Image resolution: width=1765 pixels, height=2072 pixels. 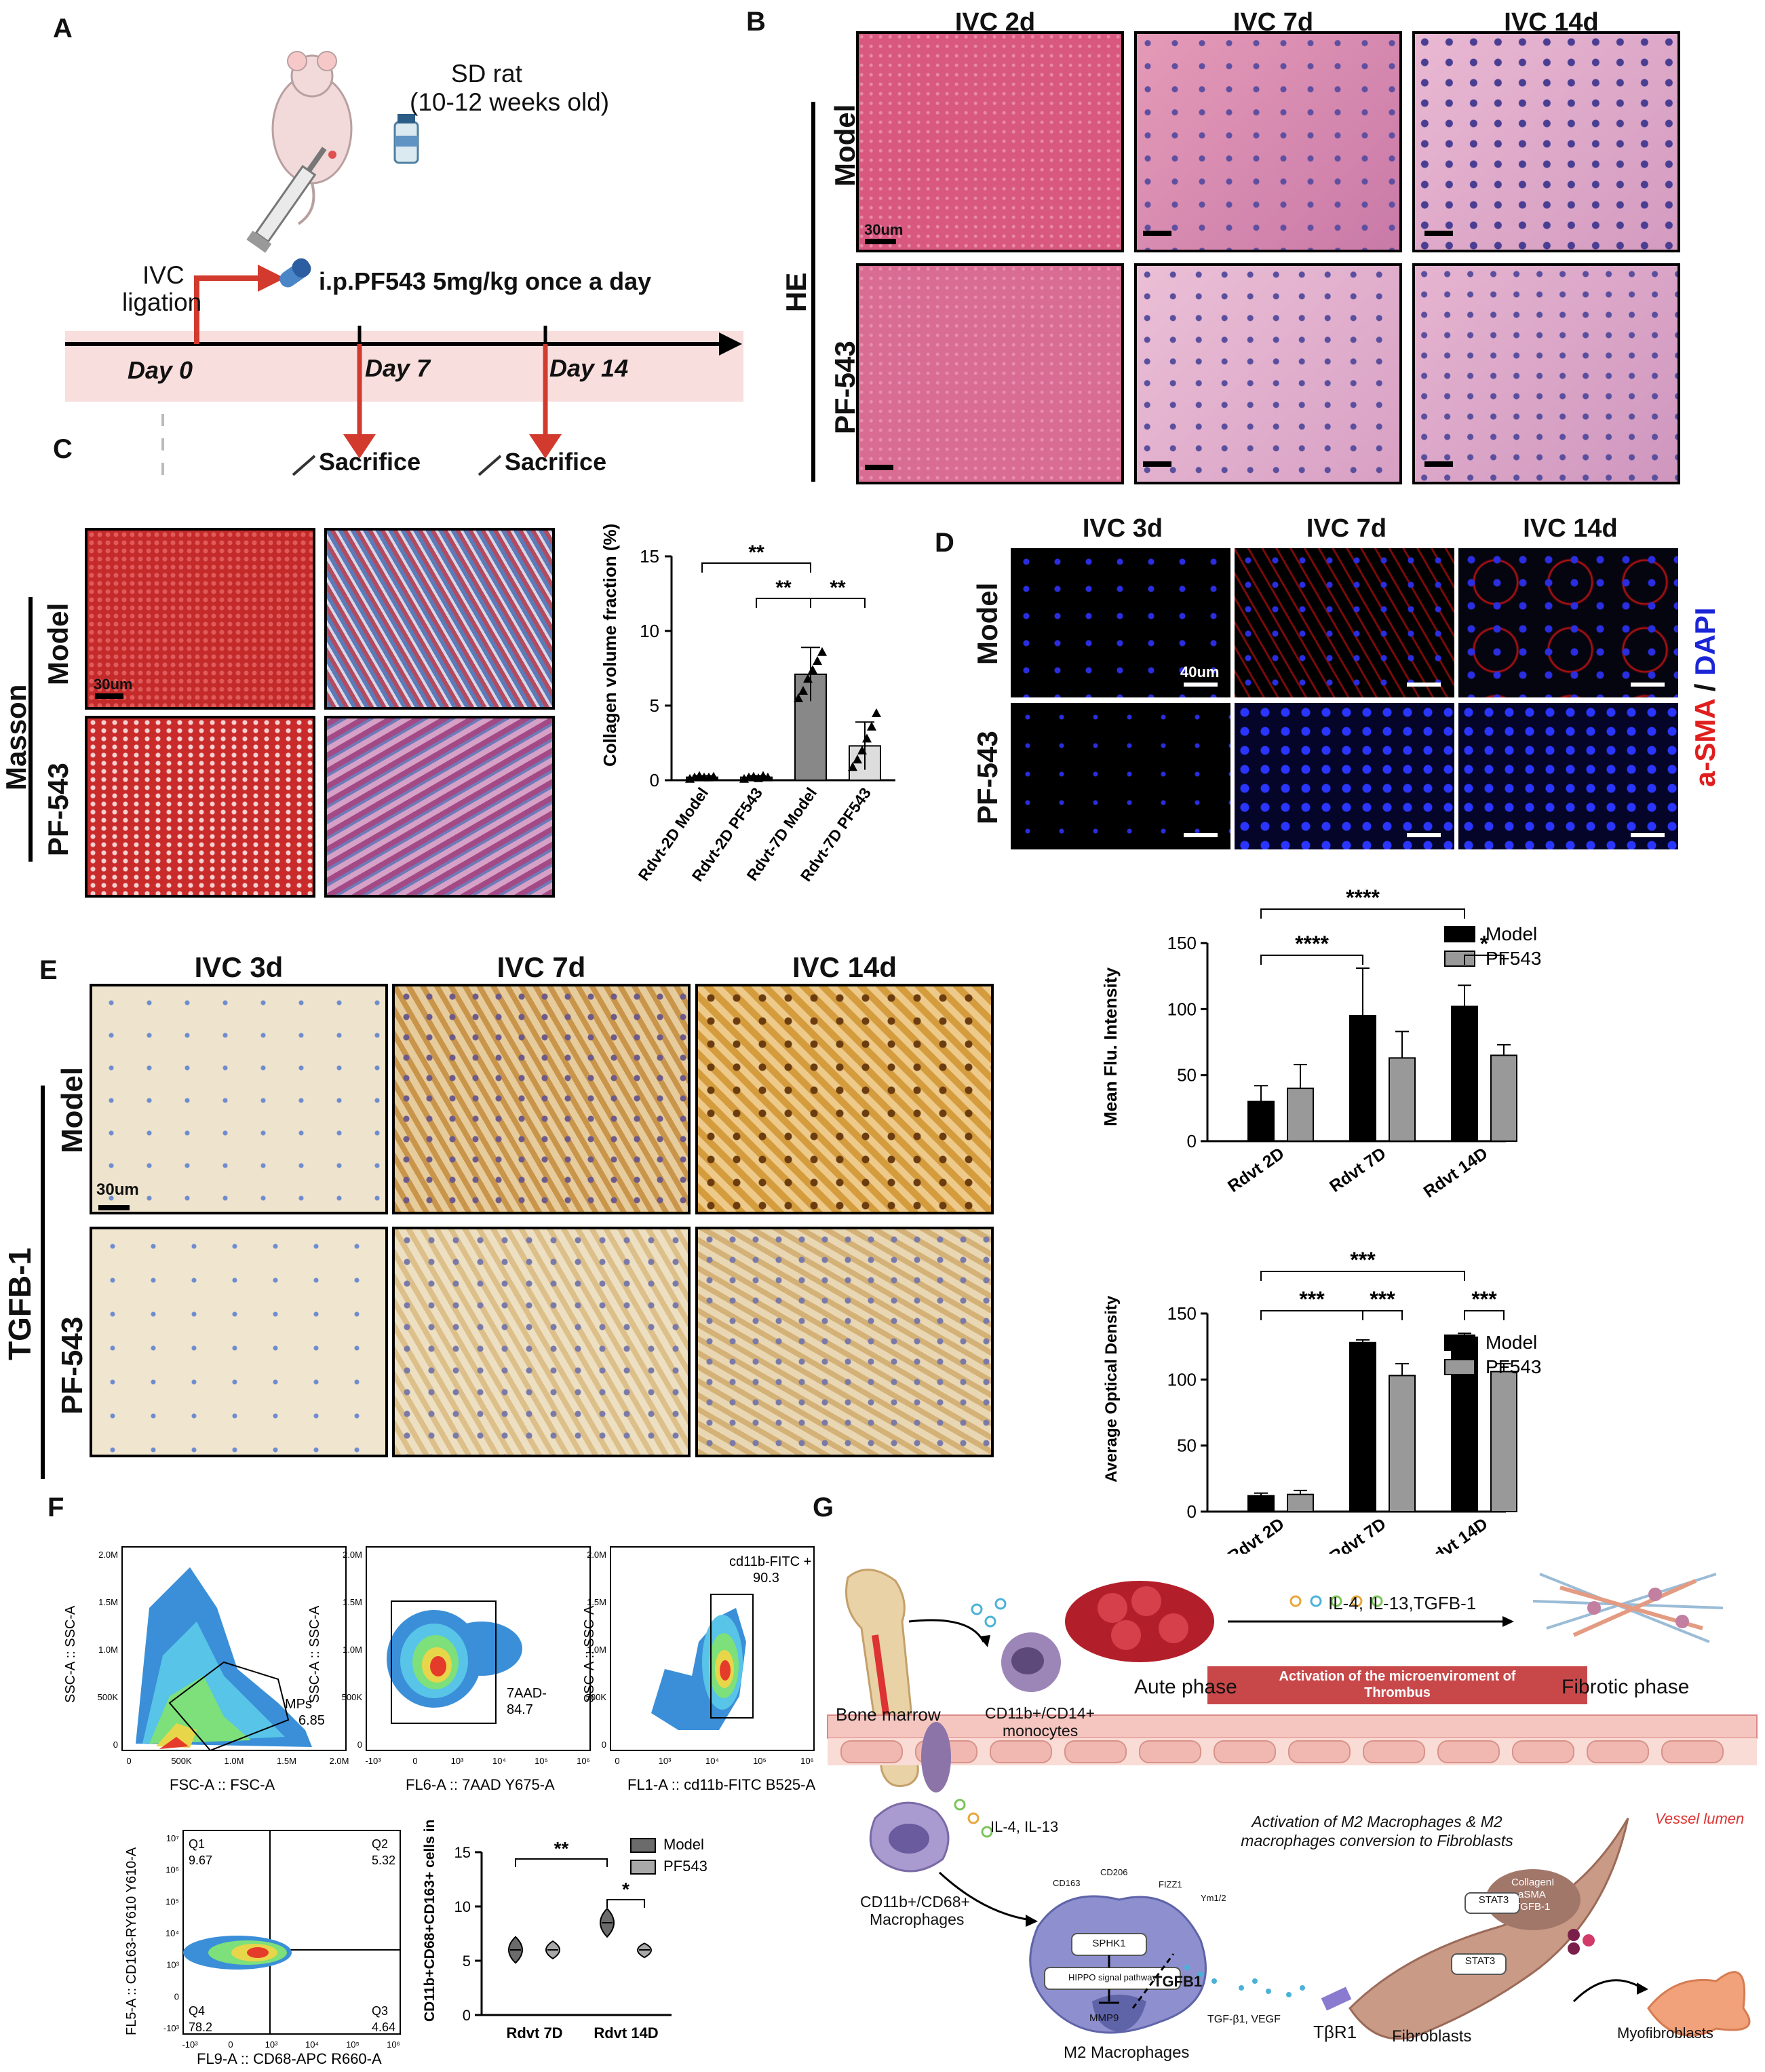 I want to click on activation-label-1: Activation of the microenviroment of, so click(x=1397, y=1677).